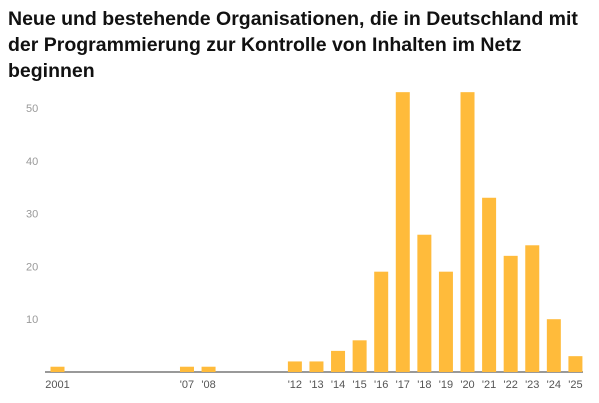  Describe the element at coordinates (575, 364) in the screenshot. I see `bar-2025` at that location.